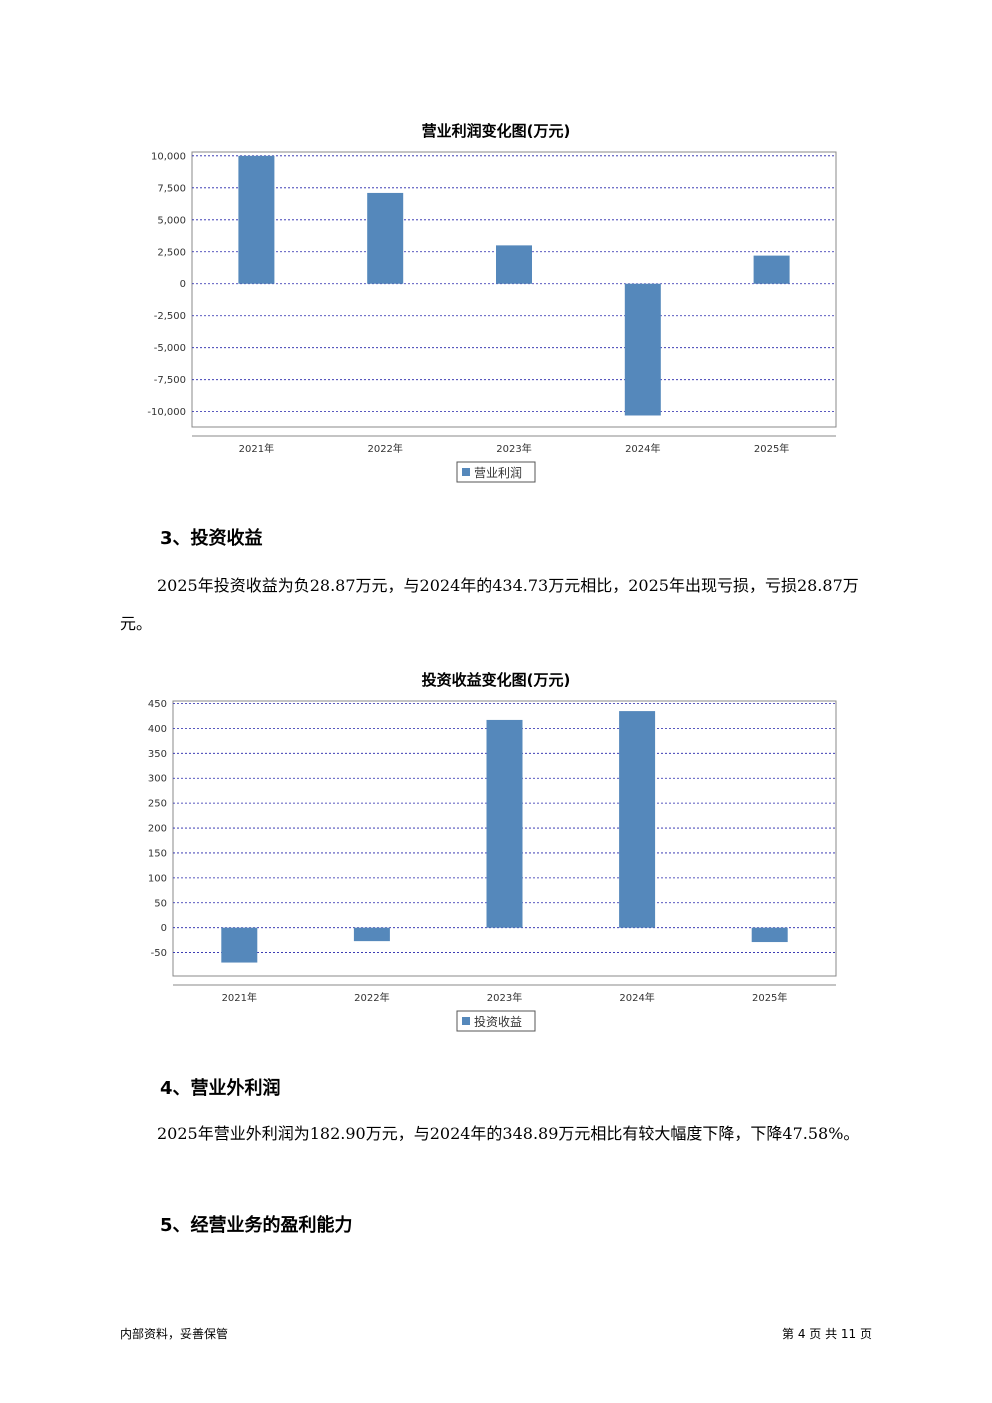  What do you see at coordinates (159, 953) in the screenshot?
I see `y-tick-label: -50` at bounding box center [159, 953].